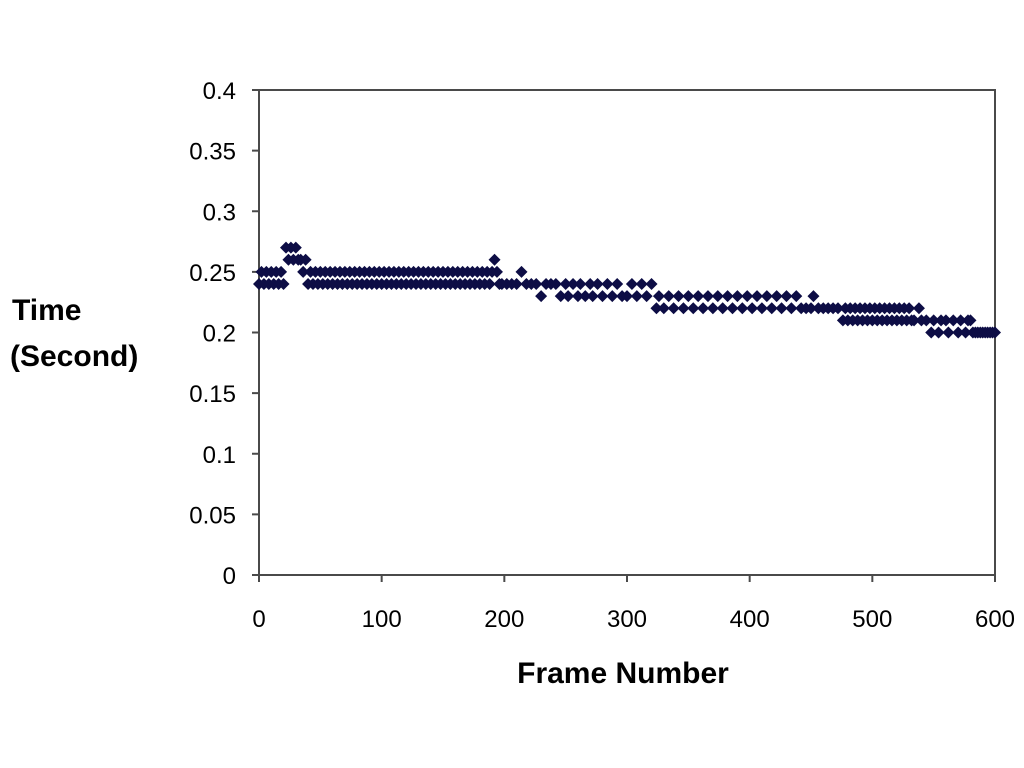 The height and width of the screenshot is (768, 1024). Describe the element at coordinates (74, 356) in the screenshot. I see `y-axis-title-line-2: (Second)` at that location.